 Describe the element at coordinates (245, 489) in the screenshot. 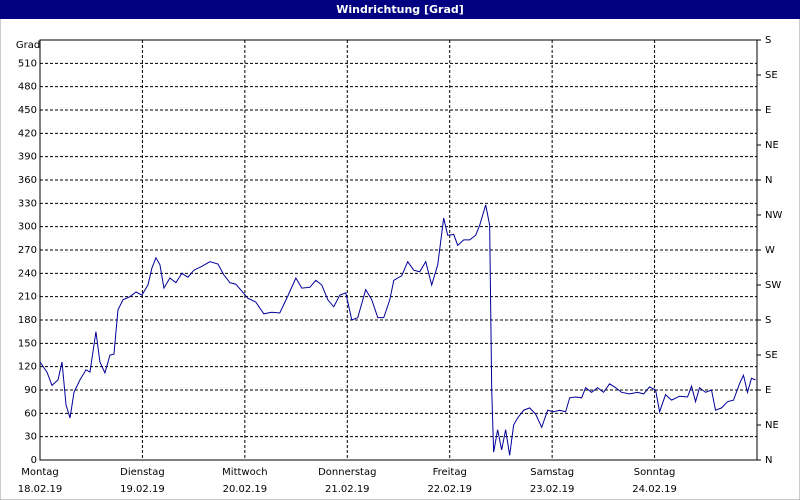

I see `x-tick-sublabel: 20.02.19` at that location.